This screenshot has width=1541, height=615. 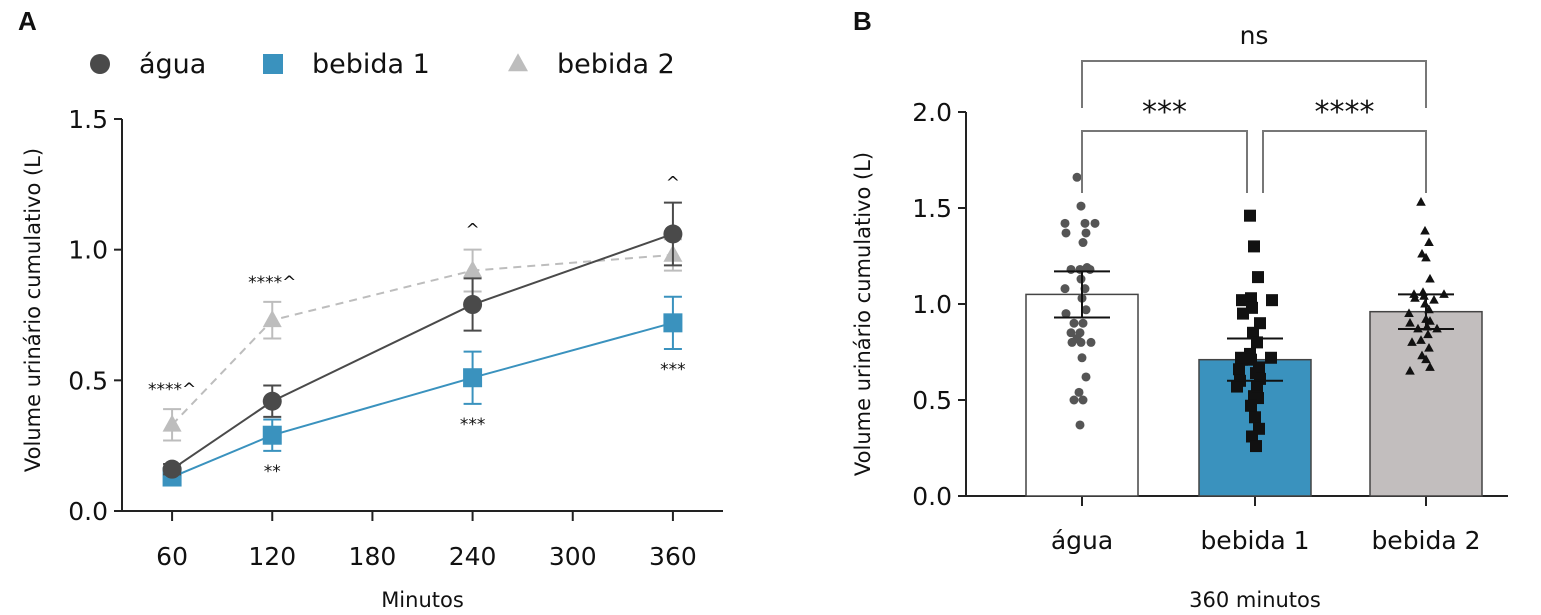 What do you see at coordinates (673, 323) in the screenshot?
I see `data-point-bebida1` at bounding box center [673, 323].